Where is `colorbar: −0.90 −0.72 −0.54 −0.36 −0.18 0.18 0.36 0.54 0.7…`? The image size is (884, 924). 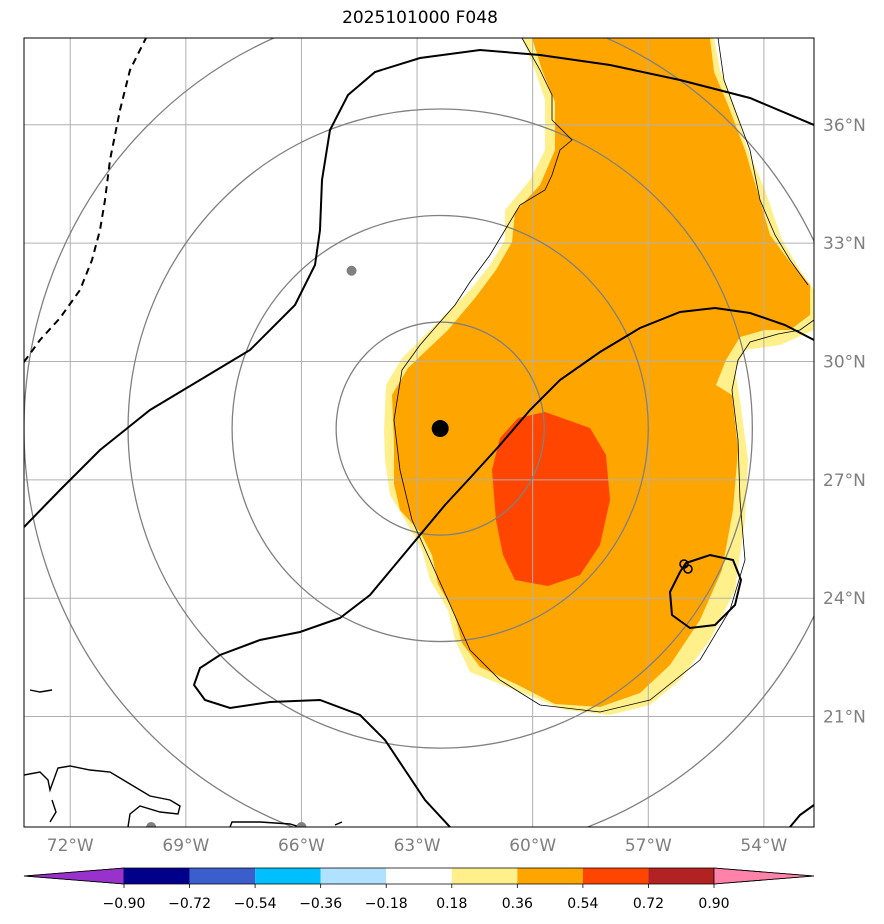 colorbar: −0.90 −0.72 −0.54 −0.36 −0.18 0.18 0.36 0.54 0.7… is located at coordinates (419, 889).